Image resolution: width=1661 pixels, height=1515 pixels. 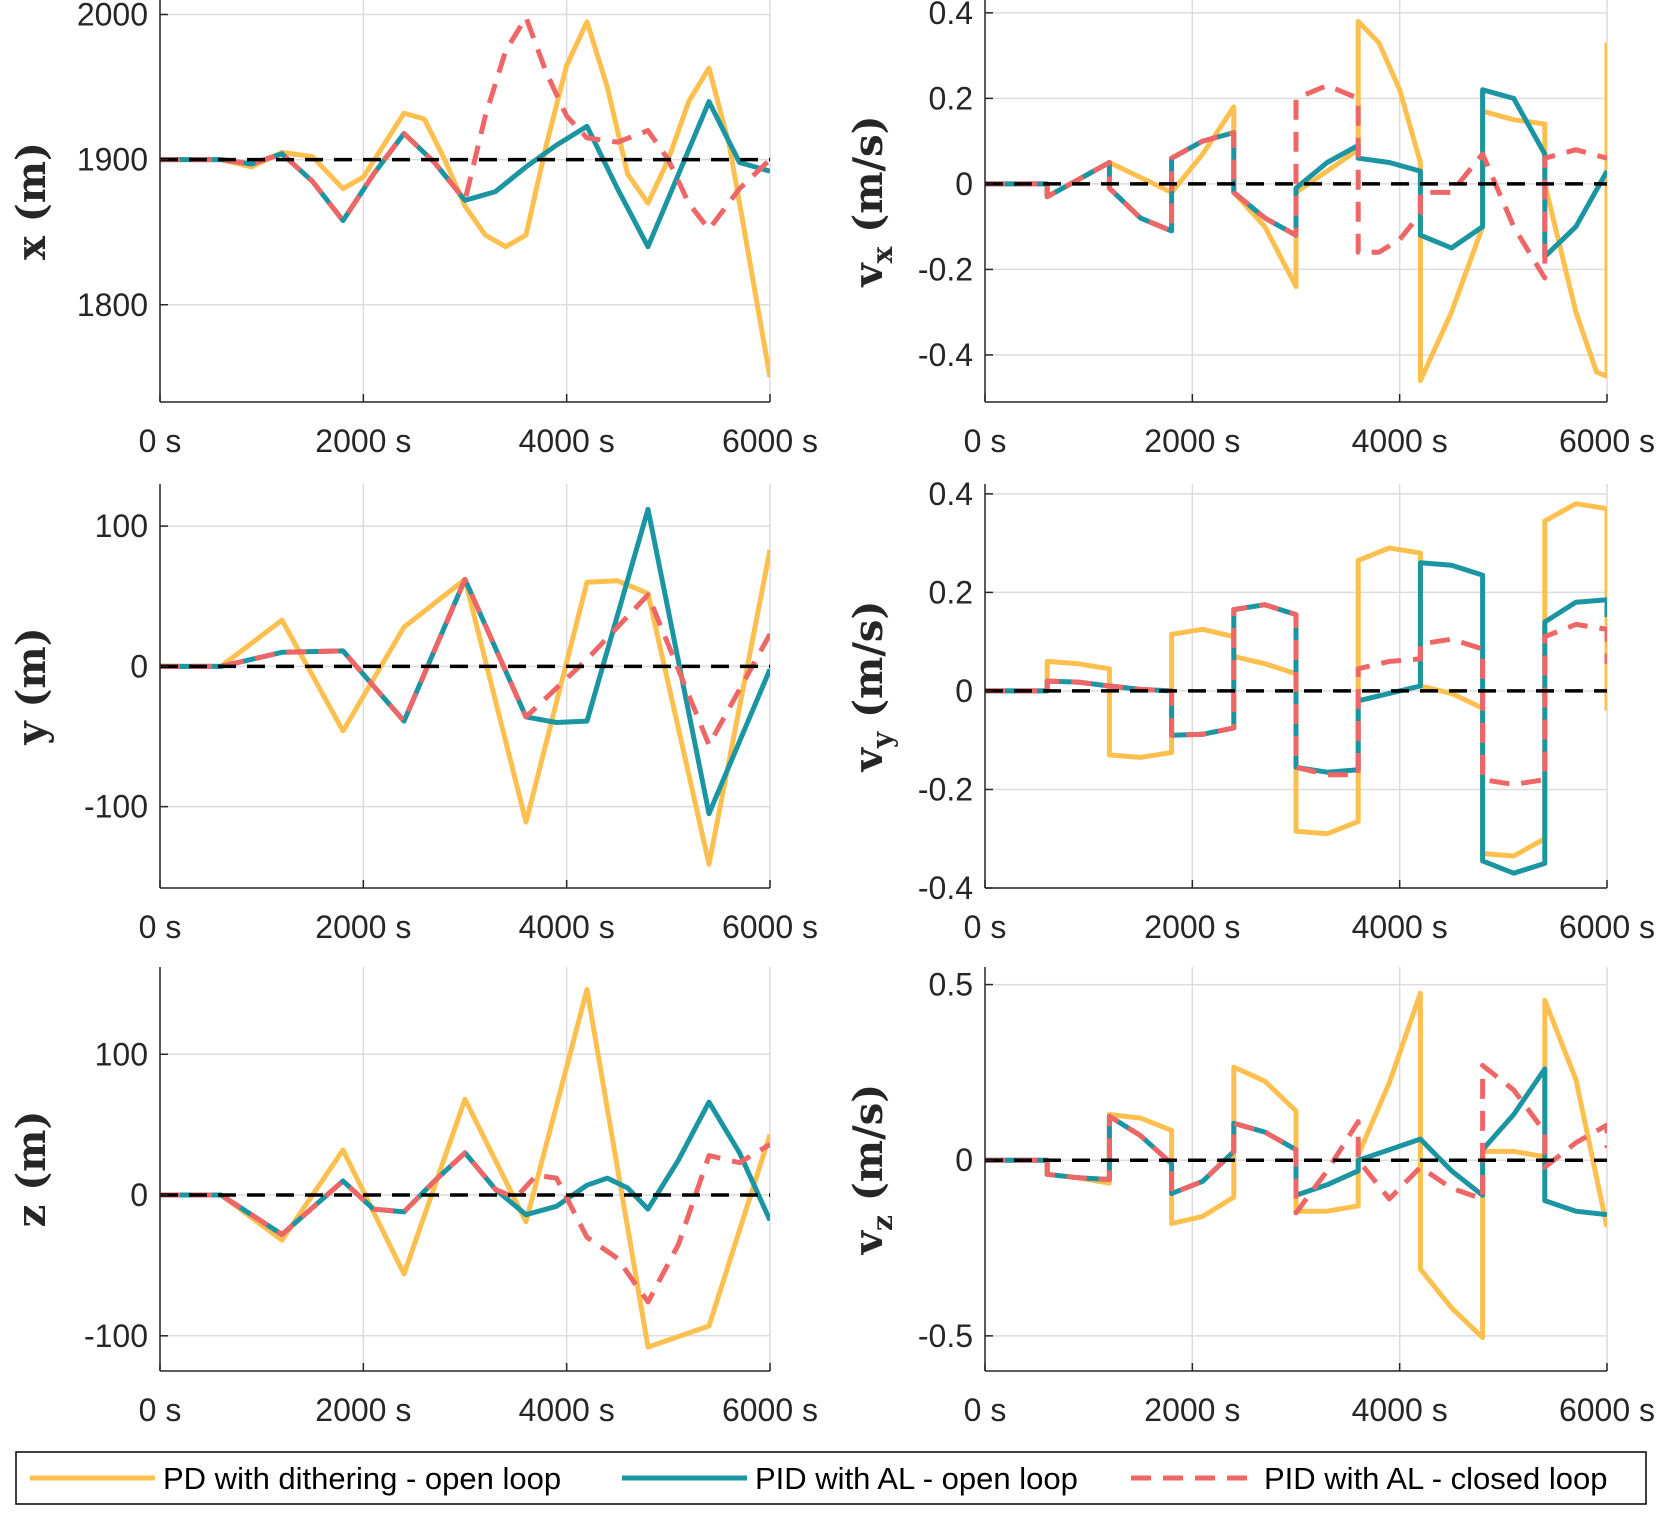 I want to click on series-line-x-pid-closed, so click(x=465, y=123).